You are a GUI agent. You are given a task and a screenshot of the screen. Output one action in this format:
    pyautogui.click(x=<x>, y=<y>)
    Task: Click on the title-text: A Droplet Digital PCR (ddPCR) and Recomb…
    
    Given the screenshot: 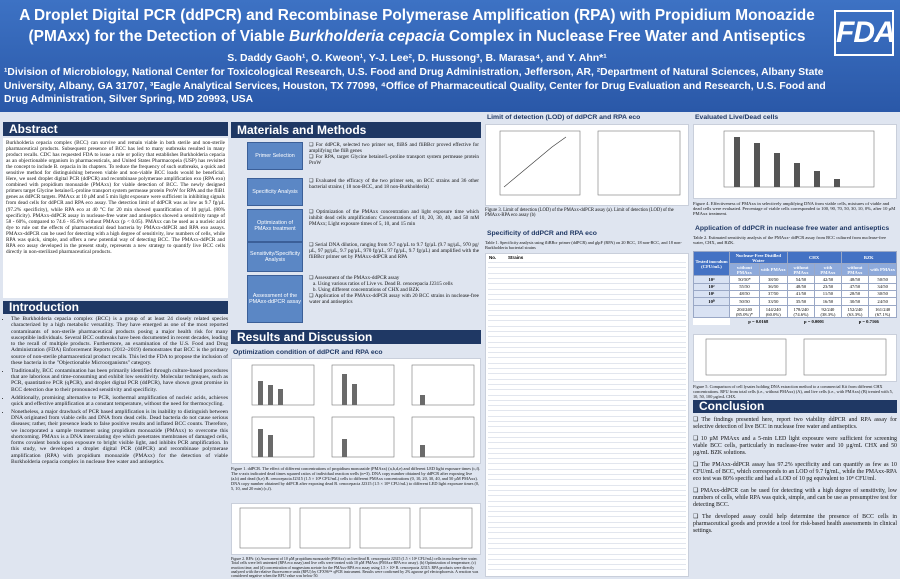 What is the action you would take?
    pyautogui.click(x=417, y=26)
    